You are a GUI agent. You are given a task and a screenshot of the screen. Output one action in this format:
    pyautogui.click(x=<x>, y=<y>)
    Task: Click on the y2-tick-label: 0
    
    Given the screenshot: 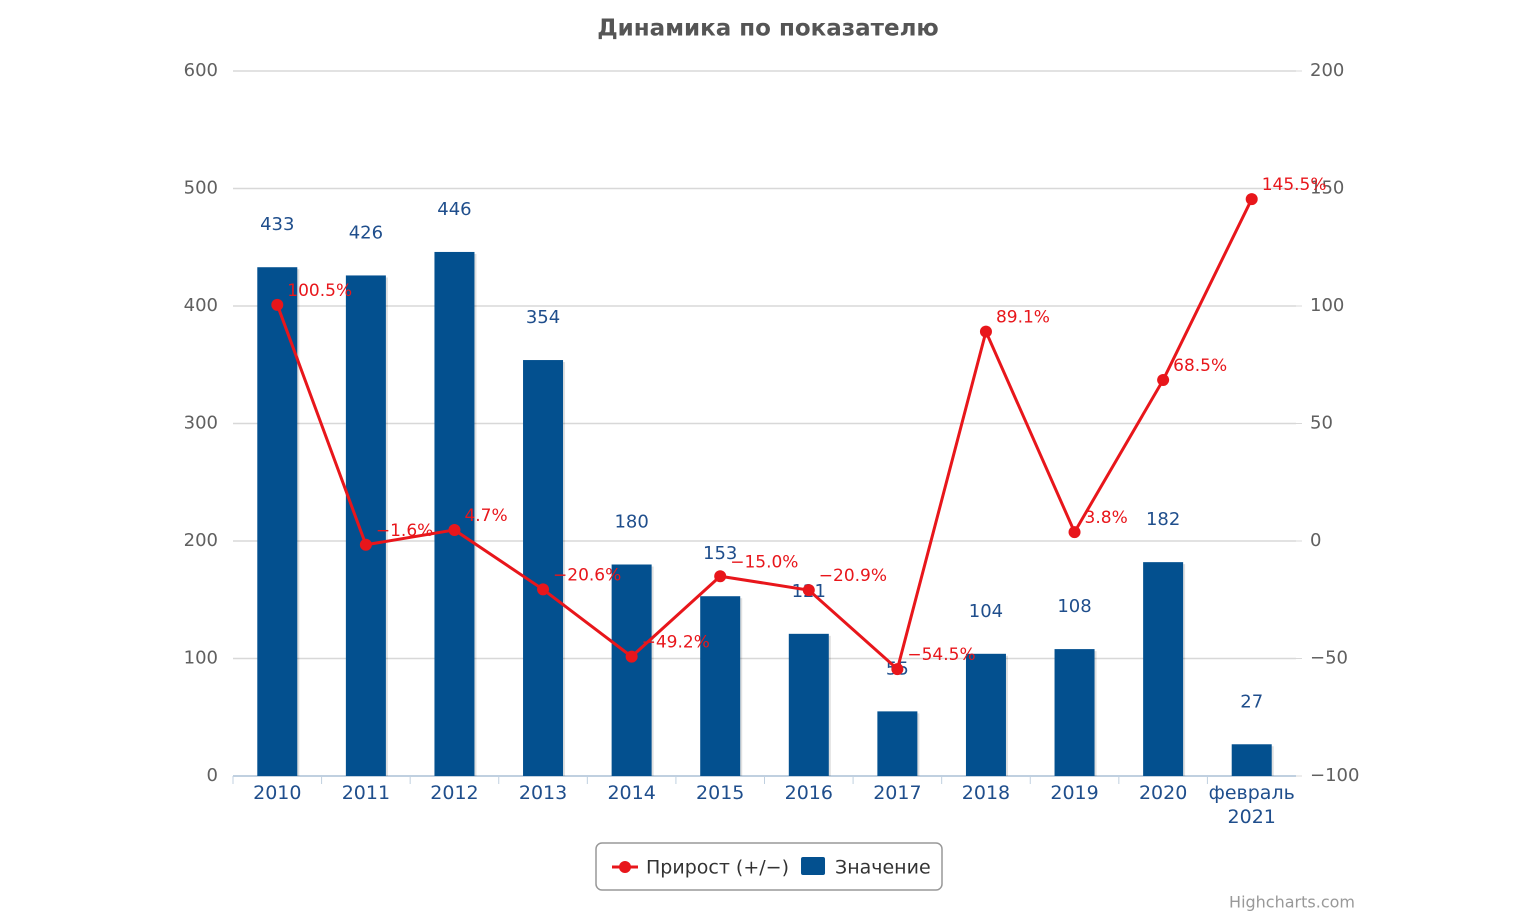 What is the action you would take?
    pyautogui.click(x=1315, y=540)
    